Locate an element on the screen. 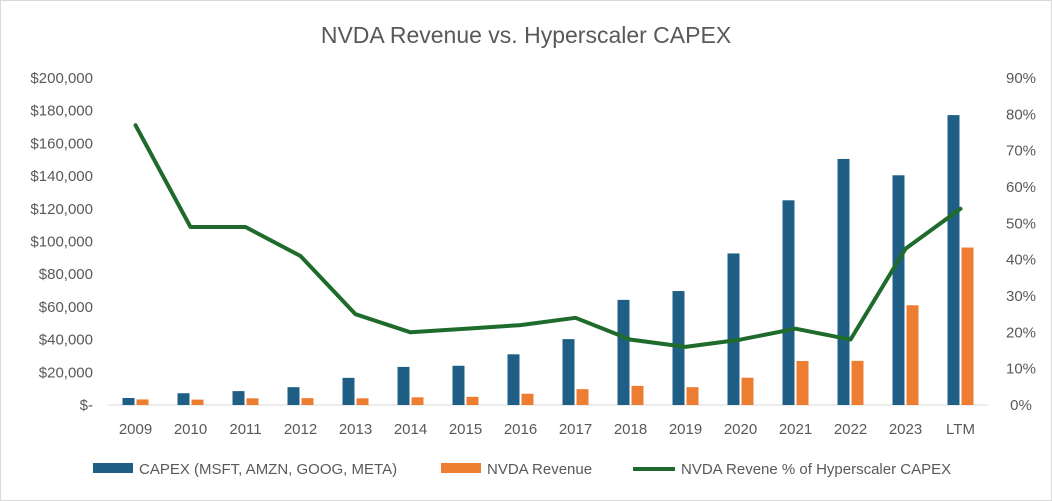  x-tick-label: 2015 is located at coordinates (465, 429).